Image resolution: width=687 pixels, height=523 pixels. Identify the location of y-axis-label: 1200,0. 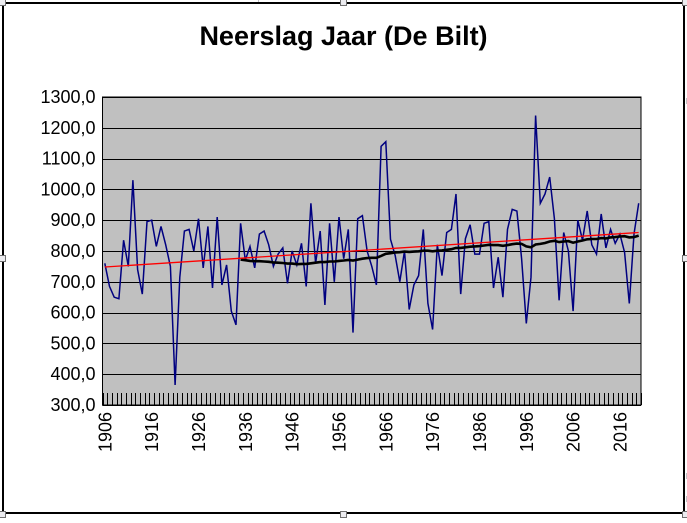
(67, 128).